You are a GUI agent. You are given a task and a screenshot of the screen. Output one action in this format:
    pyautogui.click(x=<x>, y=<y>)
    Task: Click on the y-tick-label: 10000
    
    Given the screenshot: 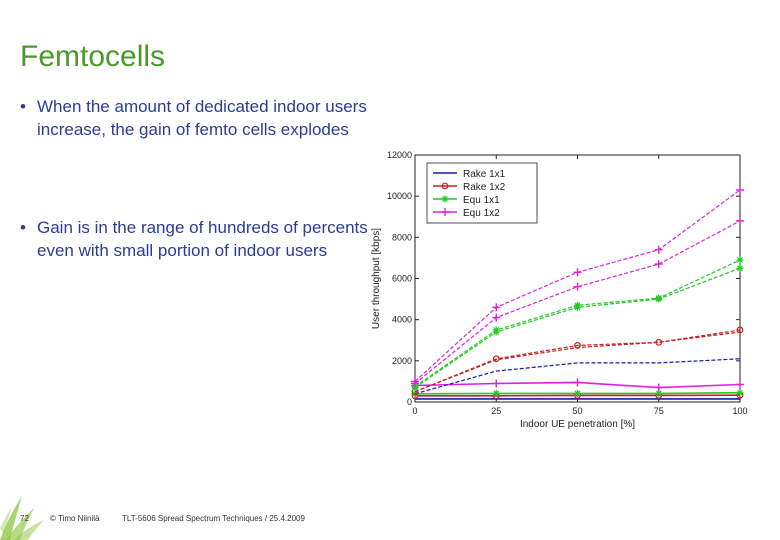 What is the action you would take?
    pyautogui.click(x=399, y=196)
    